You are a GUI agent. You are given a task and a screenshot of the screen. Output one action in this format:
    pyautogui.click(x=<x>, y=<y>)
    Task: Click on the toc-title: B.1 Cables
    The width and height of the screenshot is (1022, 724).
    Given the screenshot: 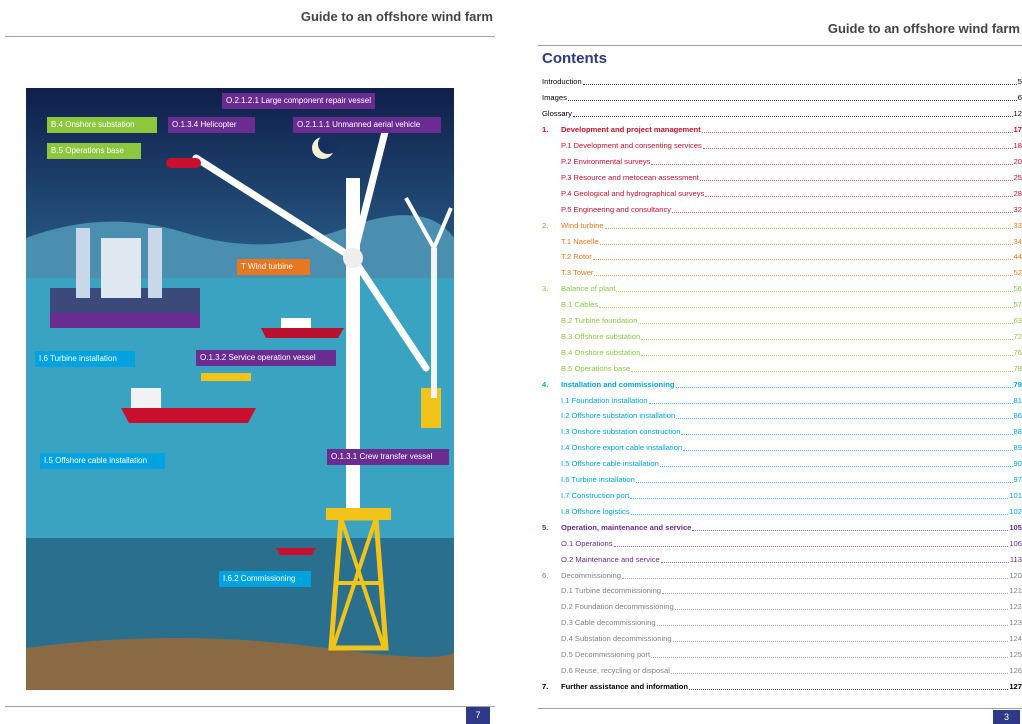 What is the action you would take?
    pyautogui.click(x=580, y=305)
    